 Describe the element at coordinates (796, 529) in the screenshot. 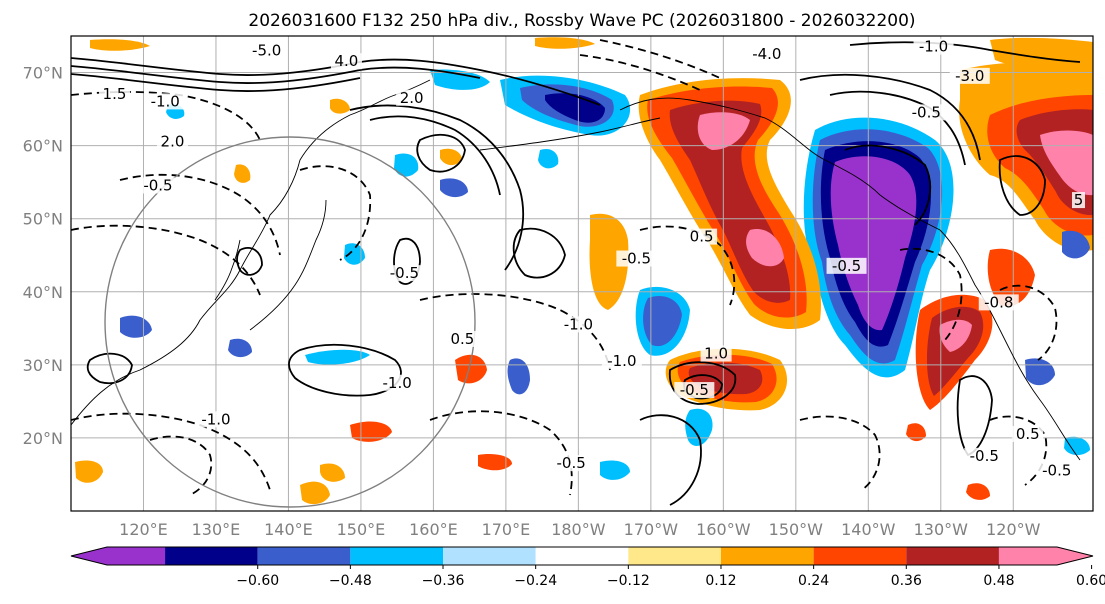

I see `lon-tick-label: 150°W` at that location.